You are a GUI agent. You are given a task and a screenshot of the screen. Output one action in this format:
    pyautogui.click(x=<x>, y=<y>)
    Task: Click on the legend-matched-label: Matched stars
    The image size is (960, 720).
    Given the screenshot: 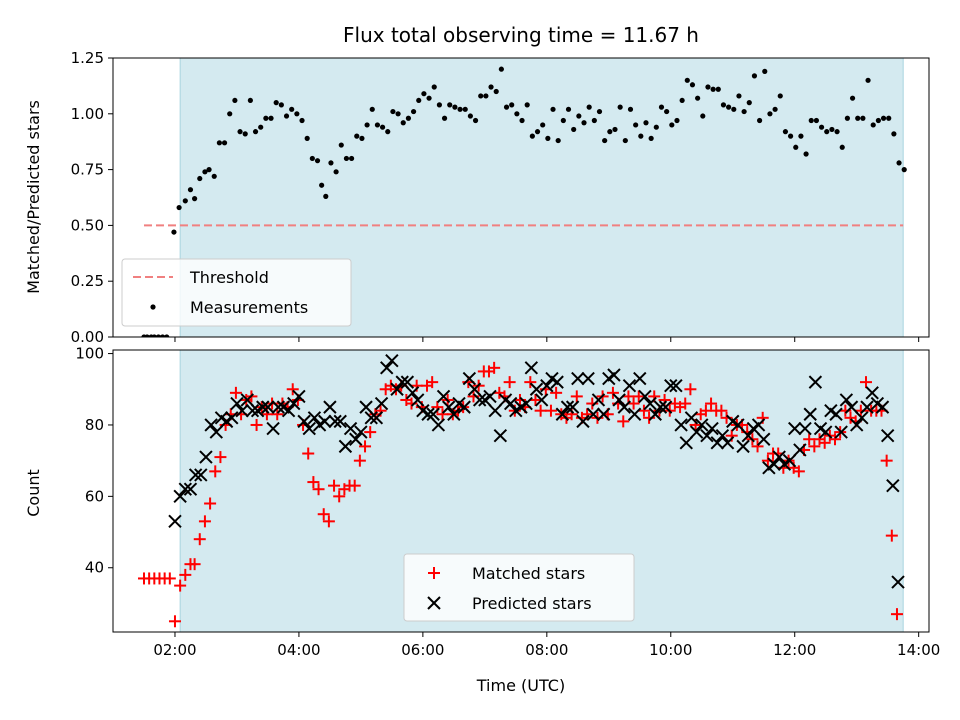 What is the action you would take?
    pyautogui.click(x=528, y=573)
    